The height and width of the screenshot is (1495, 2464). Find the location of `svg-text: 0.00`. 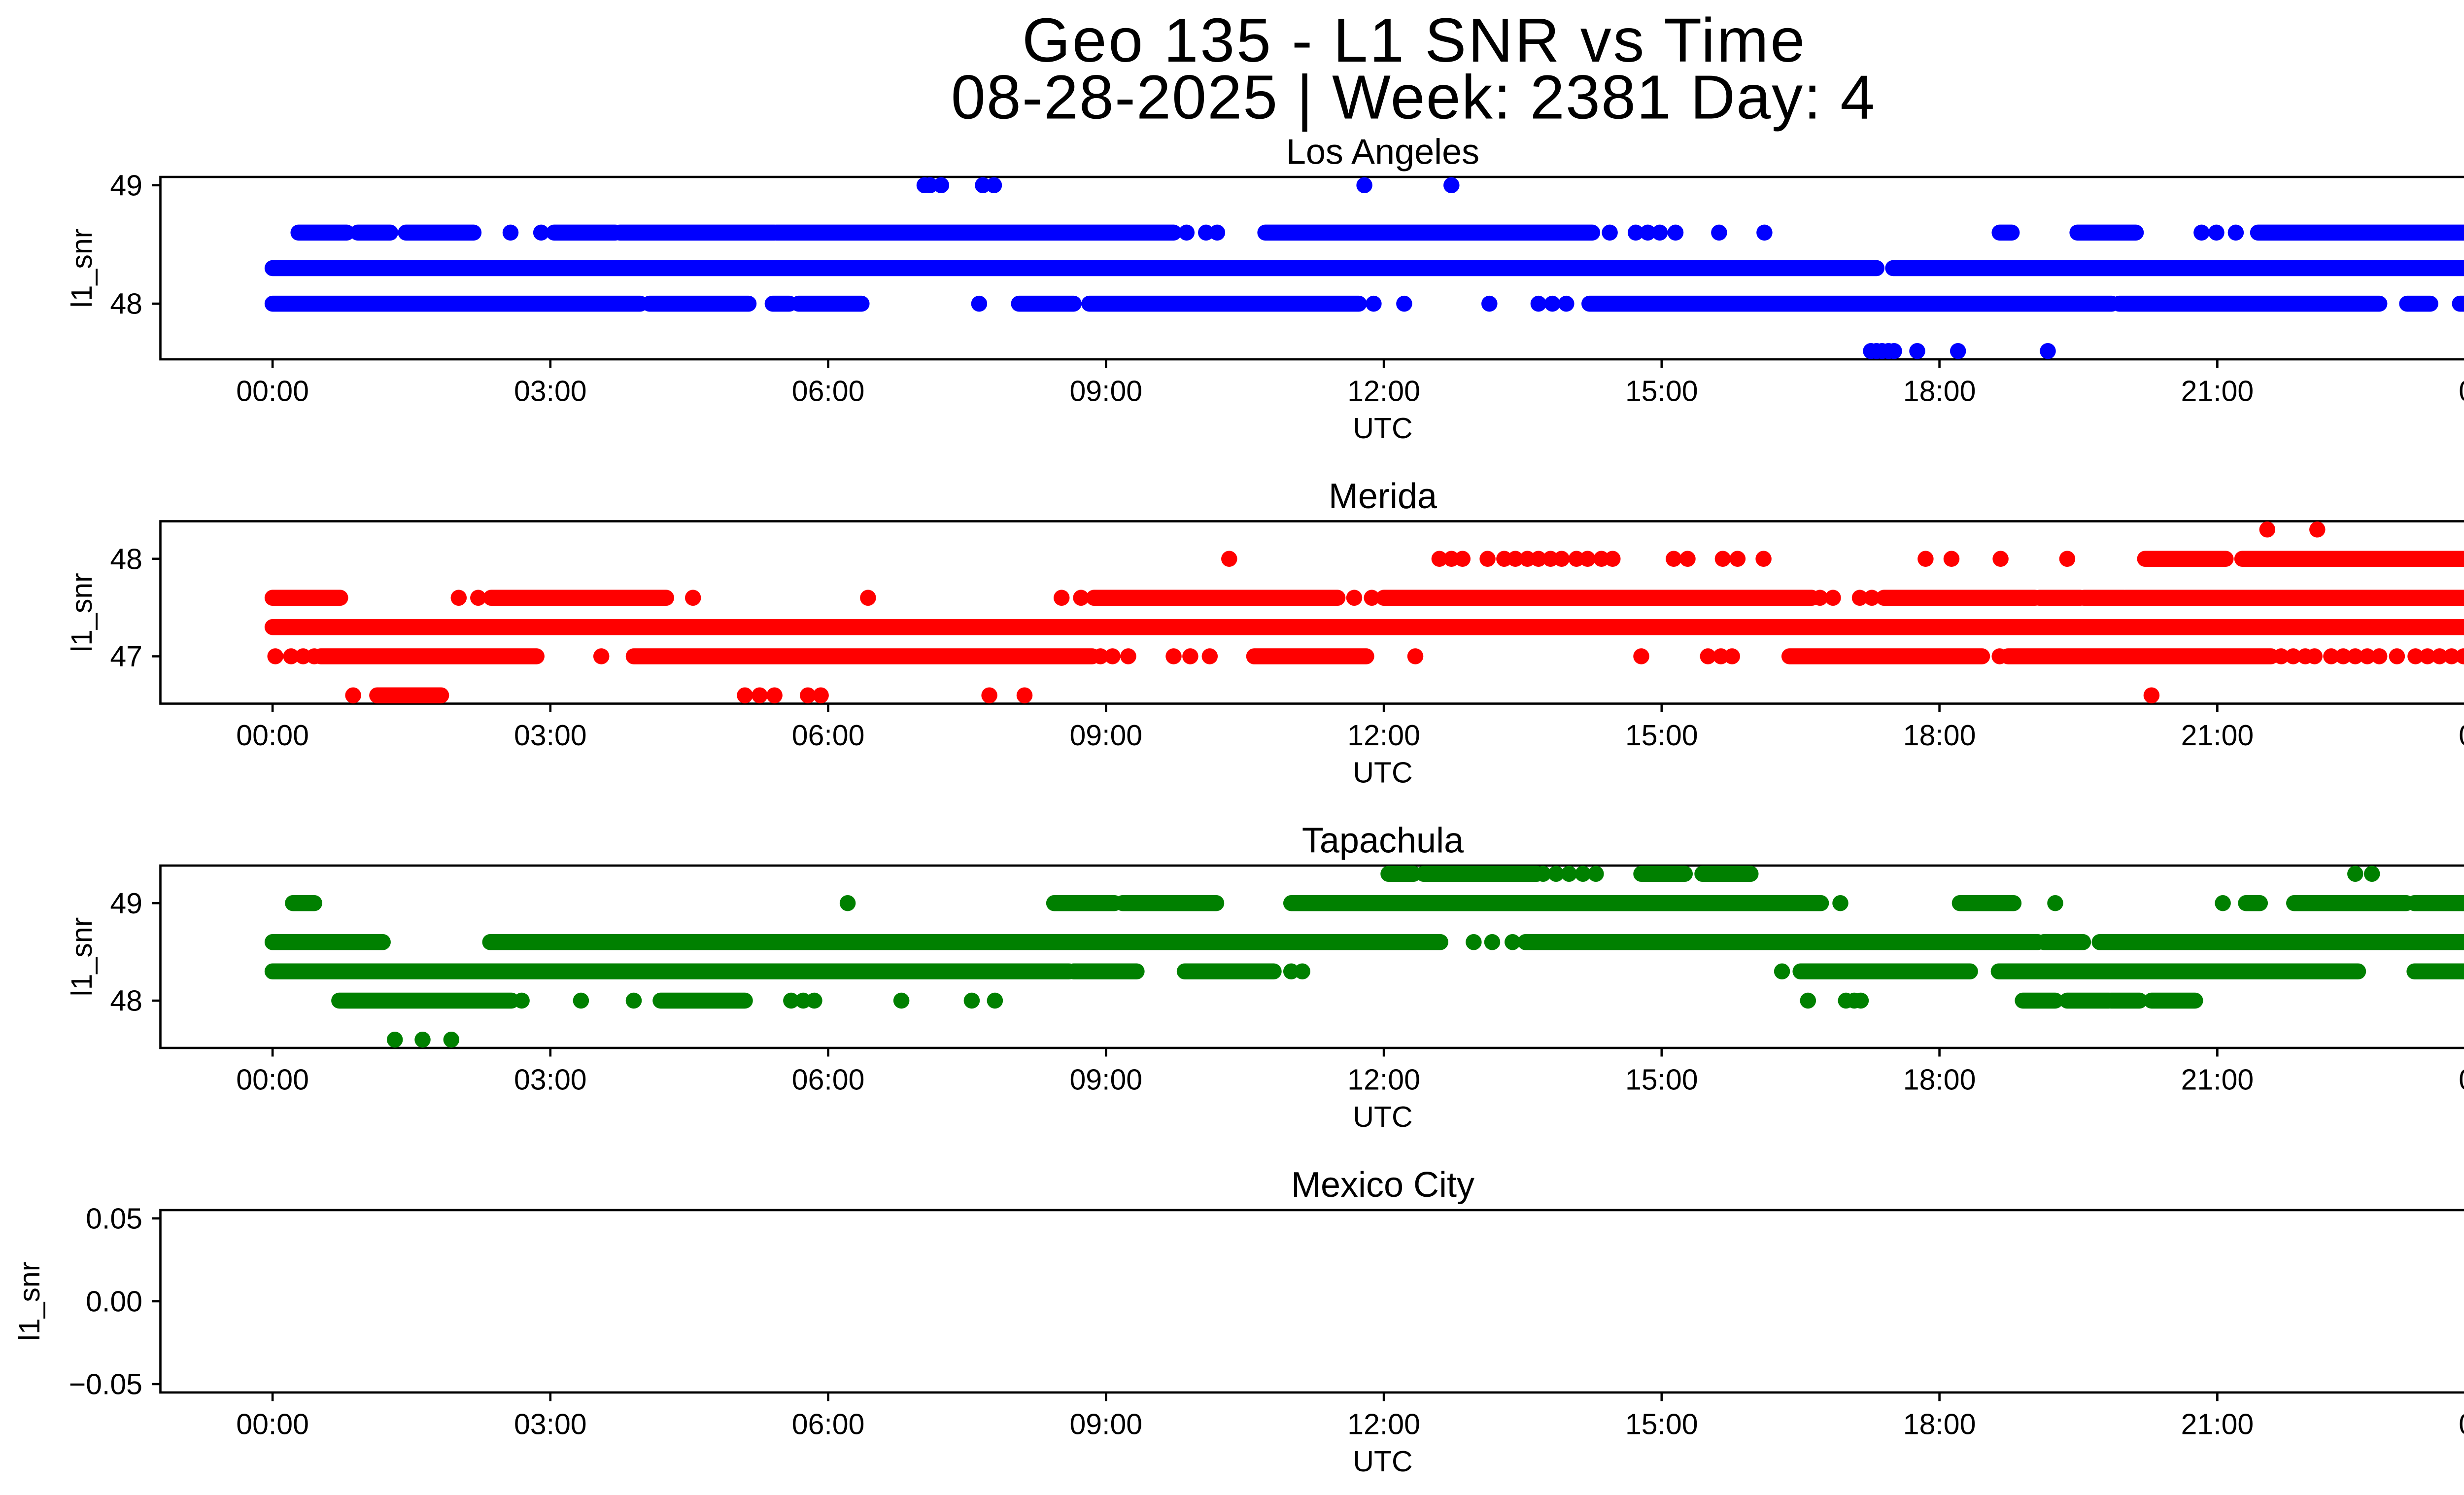

svg-text: 0.00 is located at coordinates (114, 1302).